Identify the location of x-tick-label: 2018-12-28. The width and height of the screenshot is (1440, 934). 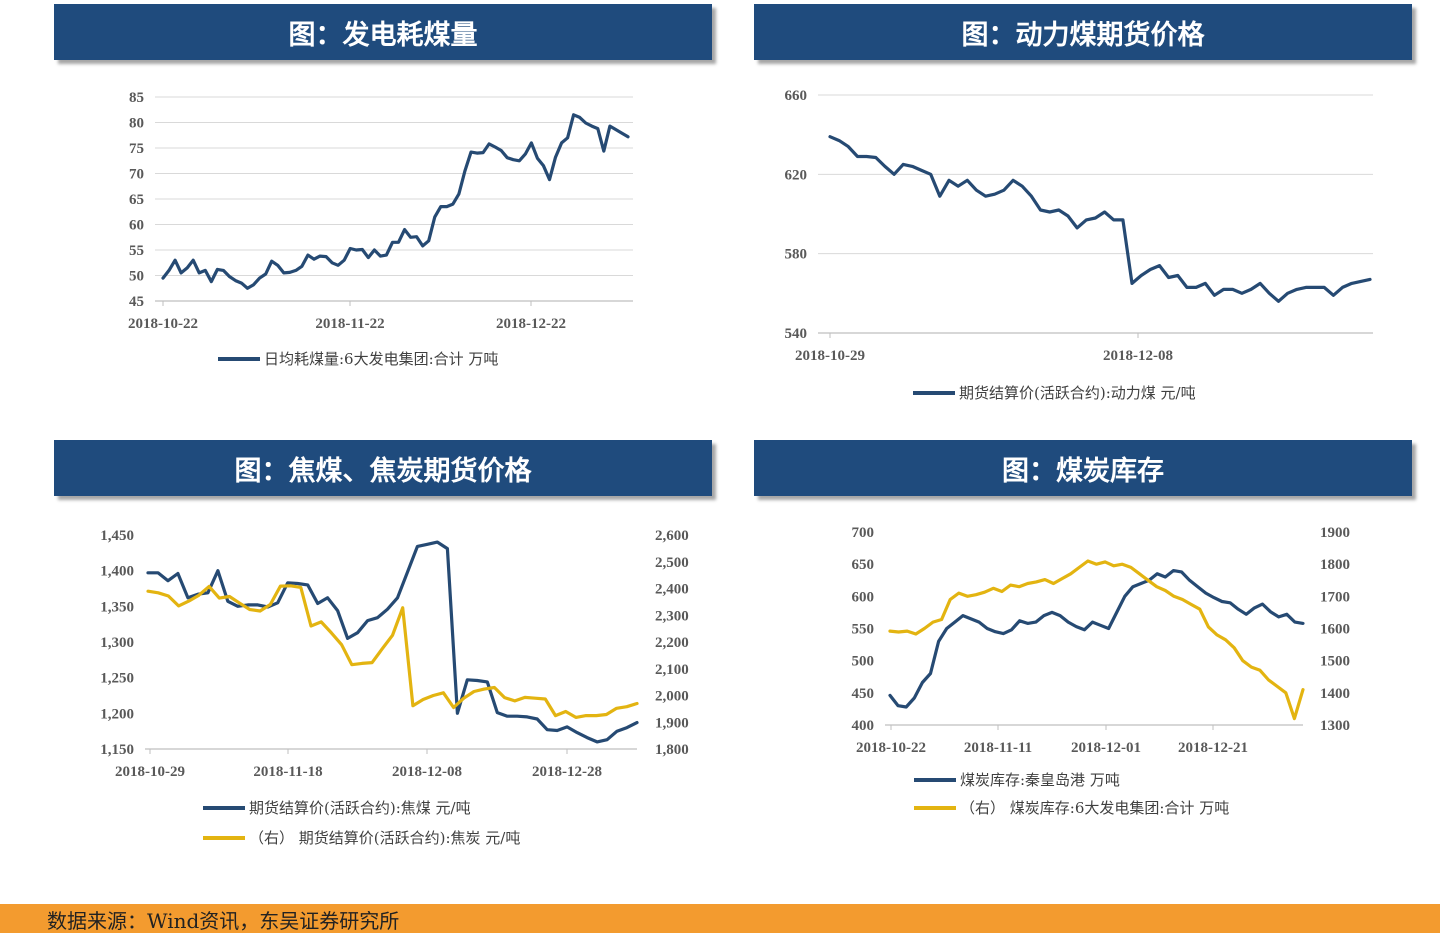
(567, 772).